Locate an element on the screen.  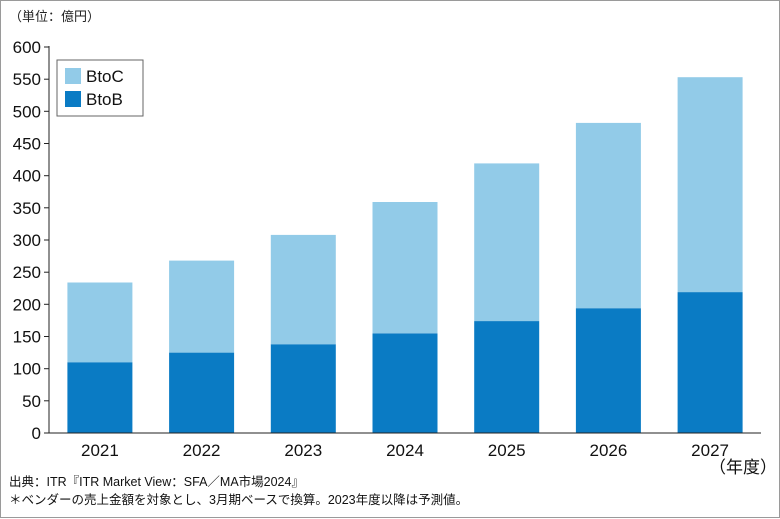
x-tick-label: 2022 is located at coordinates (202, 450).